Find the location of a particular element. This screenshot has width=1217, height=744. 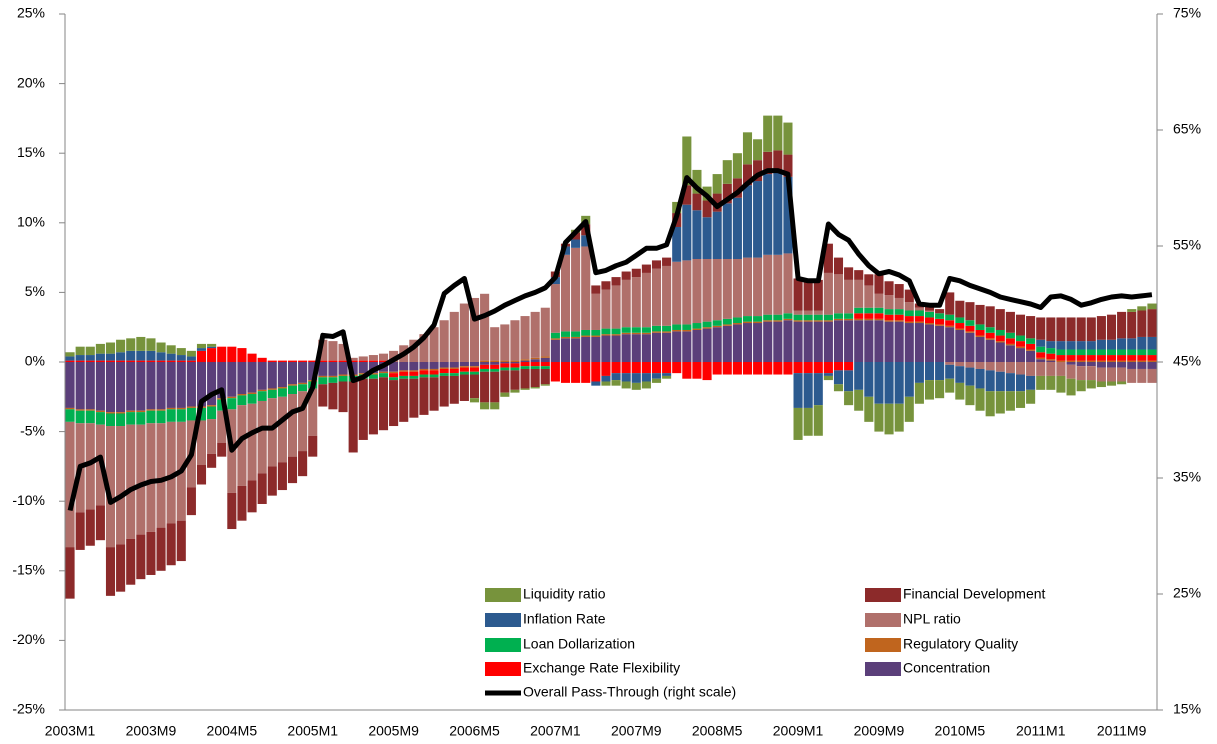

x-tick-label: 2007M1 is located at coordinates (555, 731).